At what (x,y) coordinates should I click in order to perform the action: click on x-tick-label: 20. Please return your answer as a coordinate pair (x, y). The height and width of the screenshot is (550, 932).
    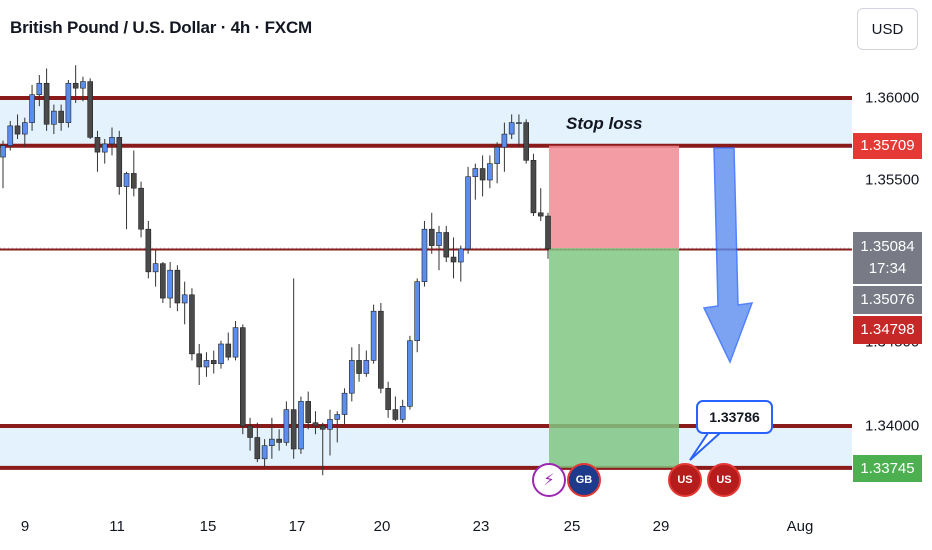
    Looking at the image, I should click on (382, 526).